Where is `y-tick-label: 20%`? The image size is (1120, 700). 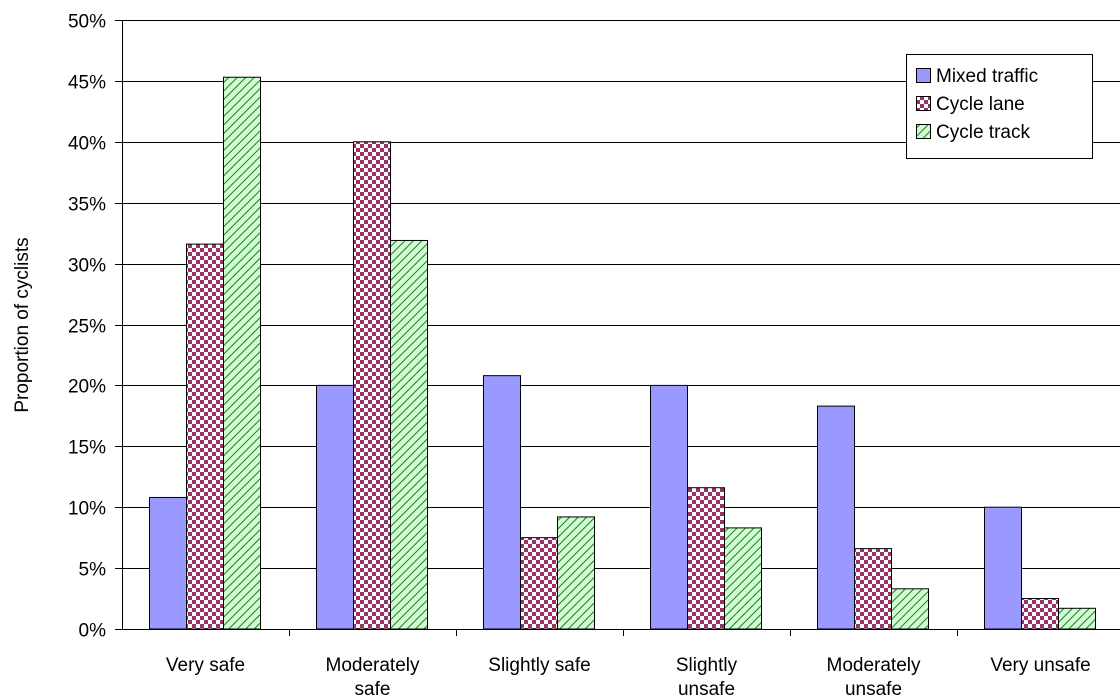
y-tick-label: 20% is located at coordinates (87, 387).